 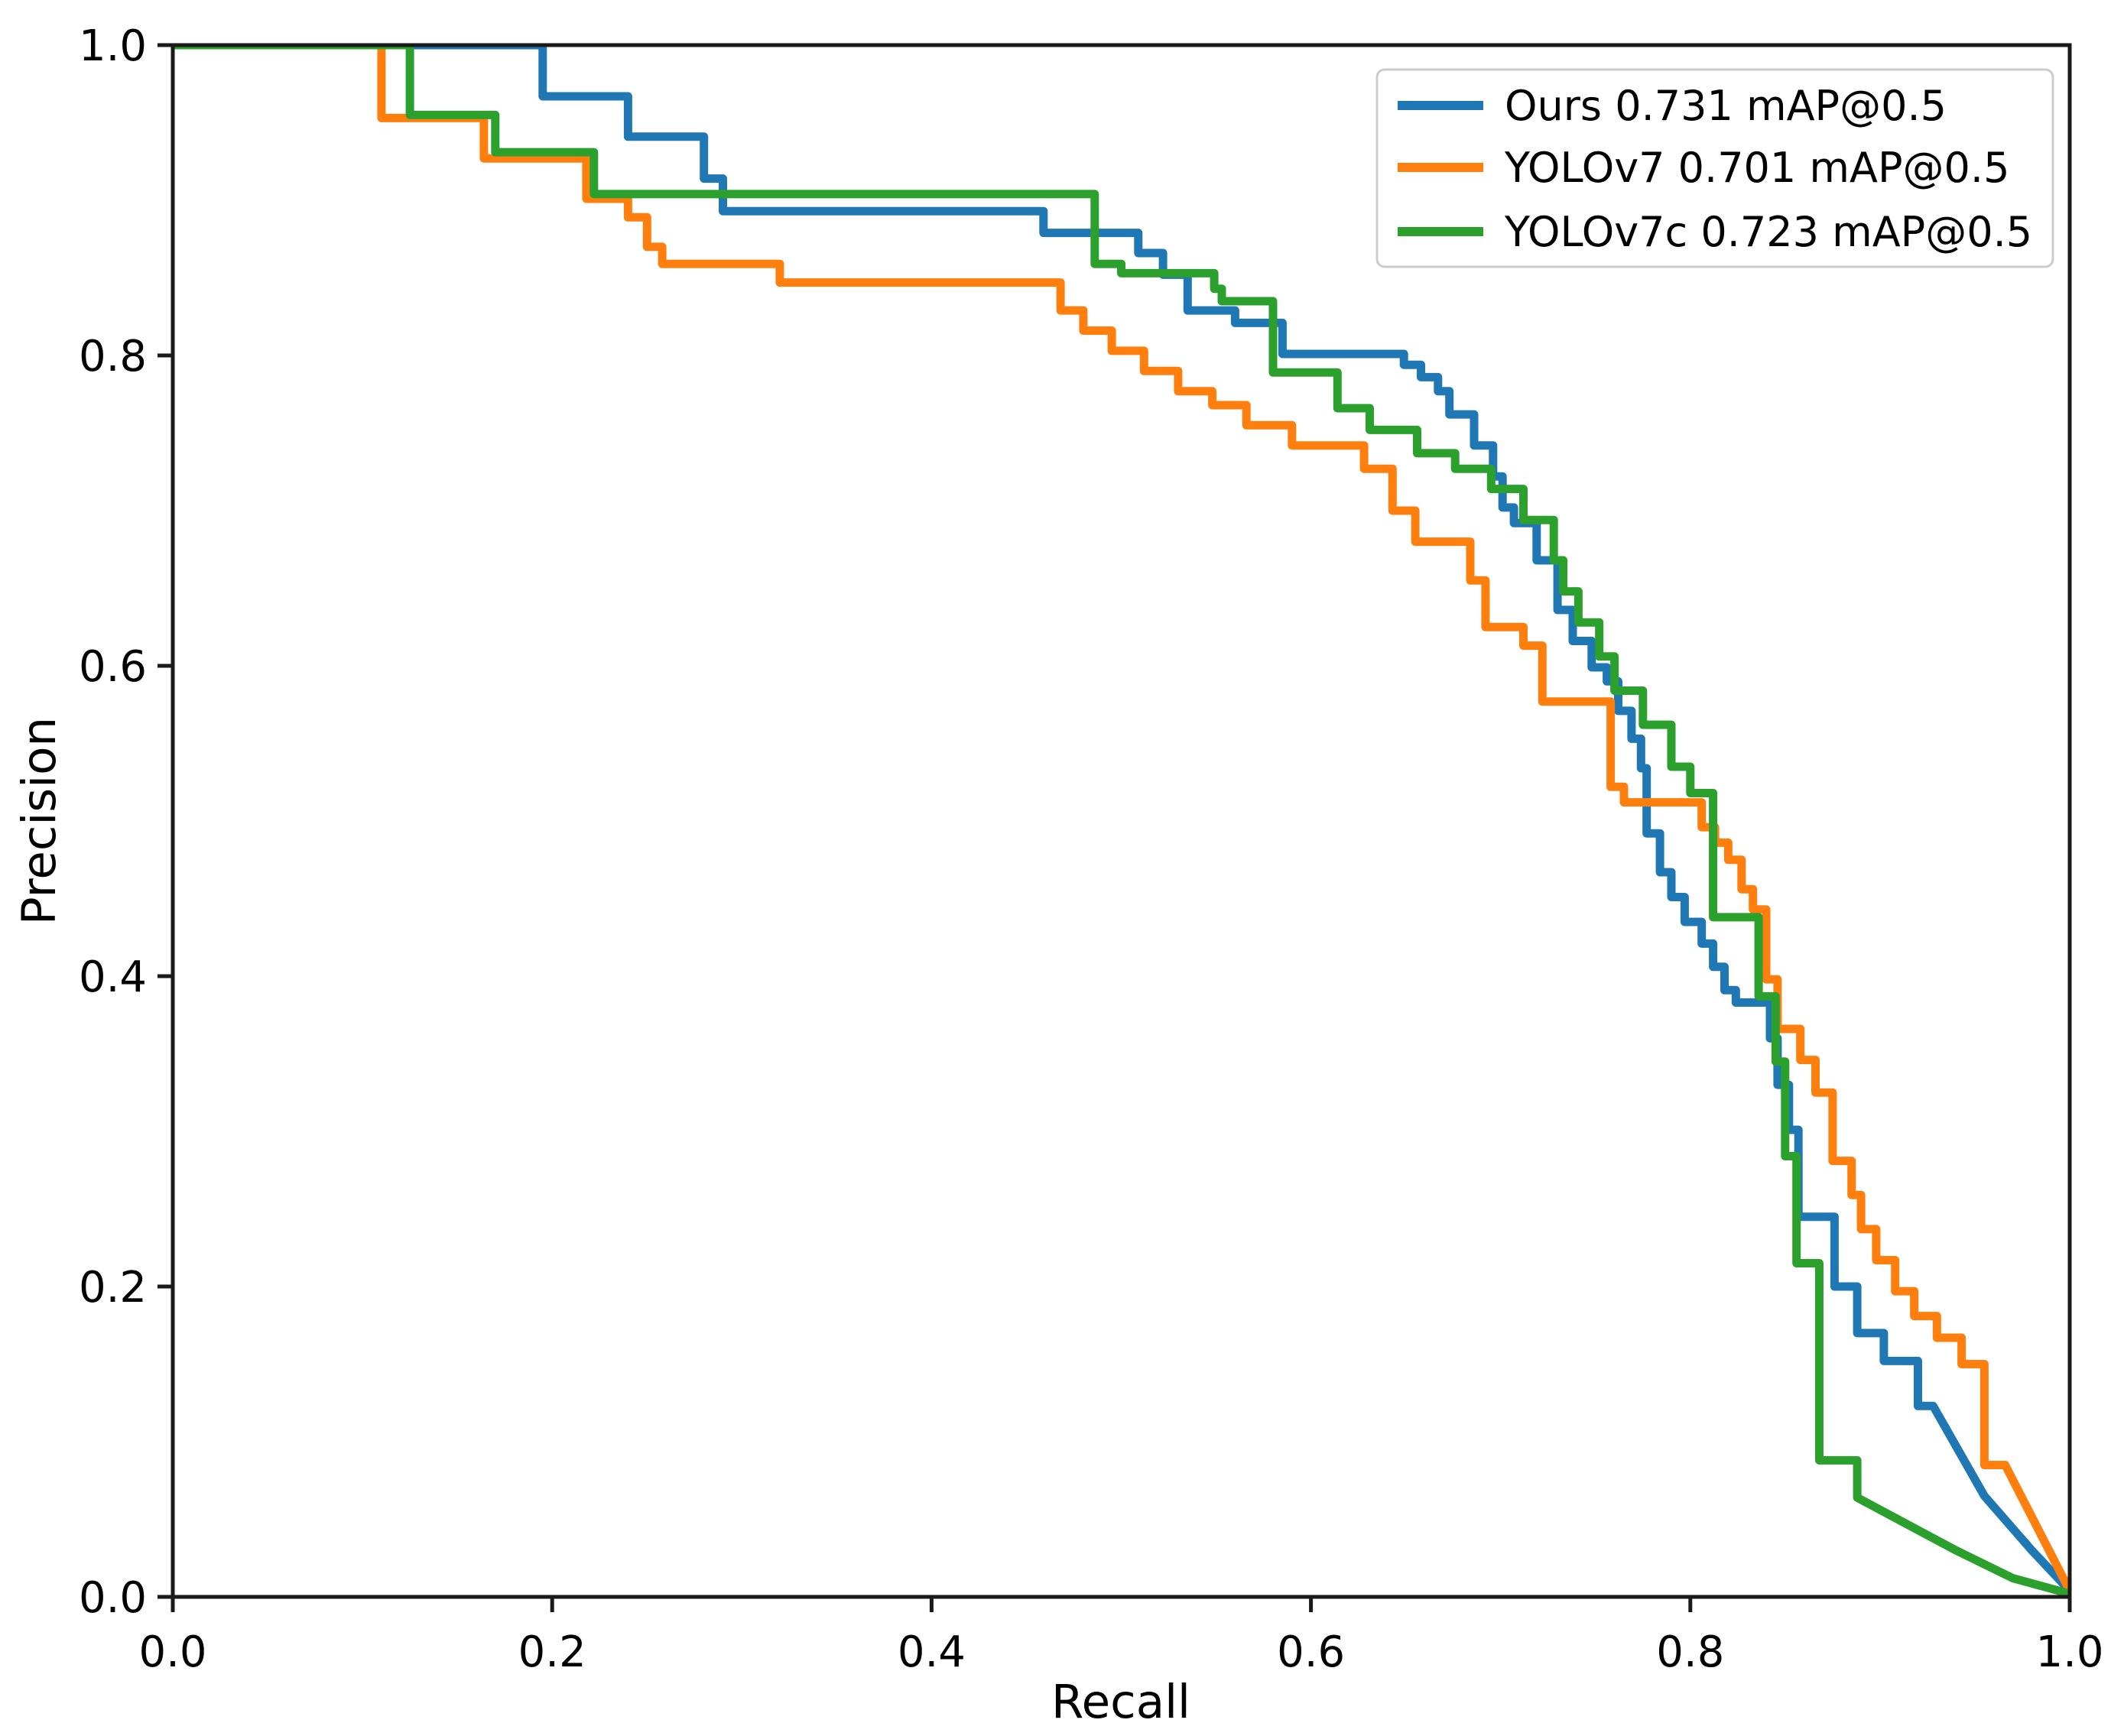 I want to click on y-tick-label: 1.0, so click(x=113, y=46).